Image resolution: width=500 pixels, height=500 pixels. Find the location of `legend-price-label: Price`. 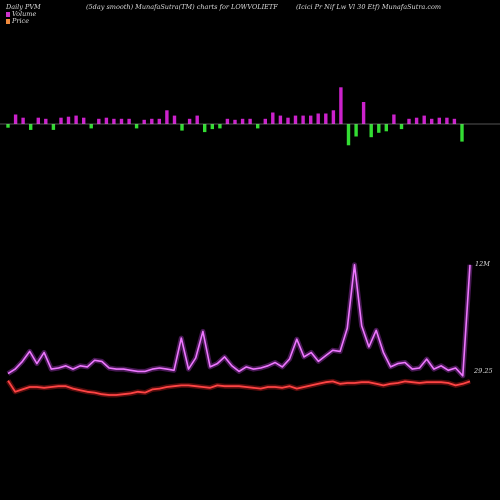

legend-price-label: Price is located at coordinates (21, 21).